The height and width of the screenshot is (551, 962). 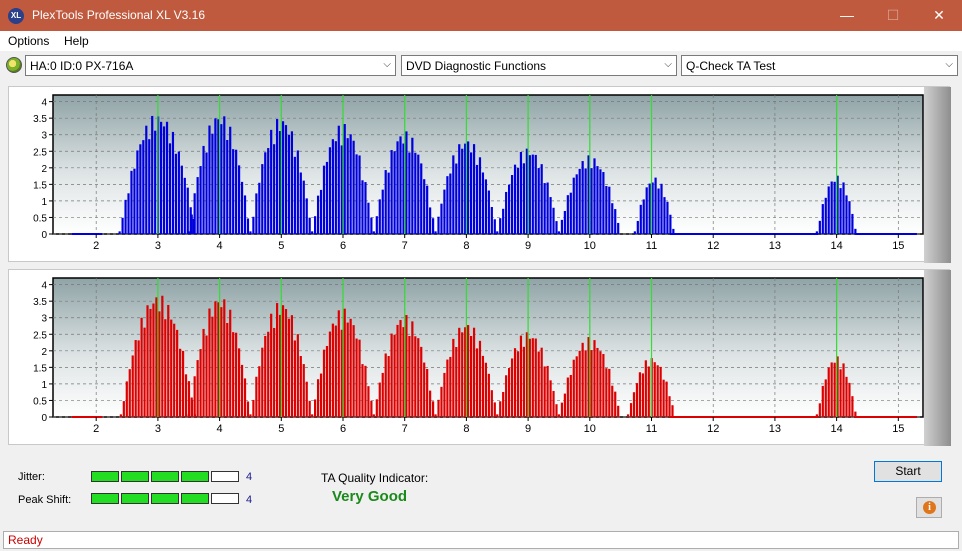 I want to click on menu-help: Help, so click(x=76, y=41).